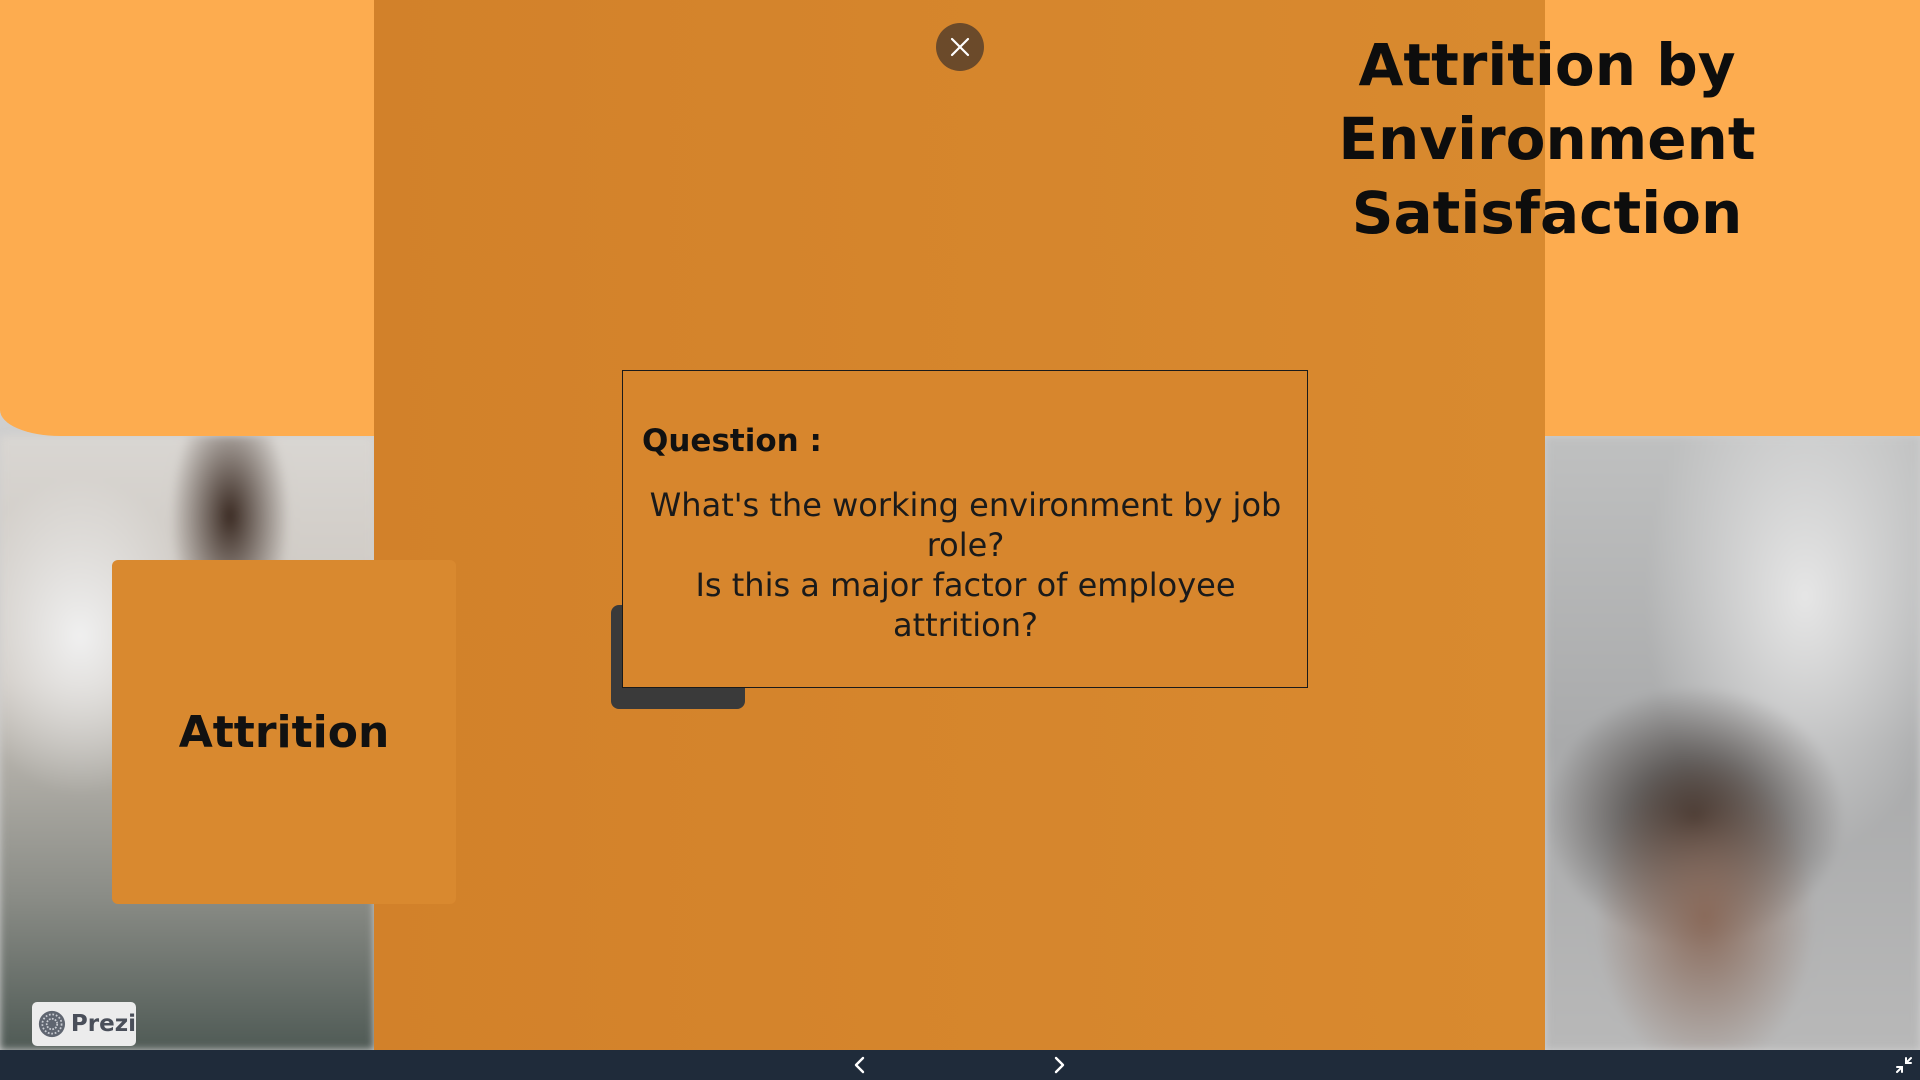 This screenshot has height=1080, width=1920. I want to click on peach-block-right, so click(1732, 218).